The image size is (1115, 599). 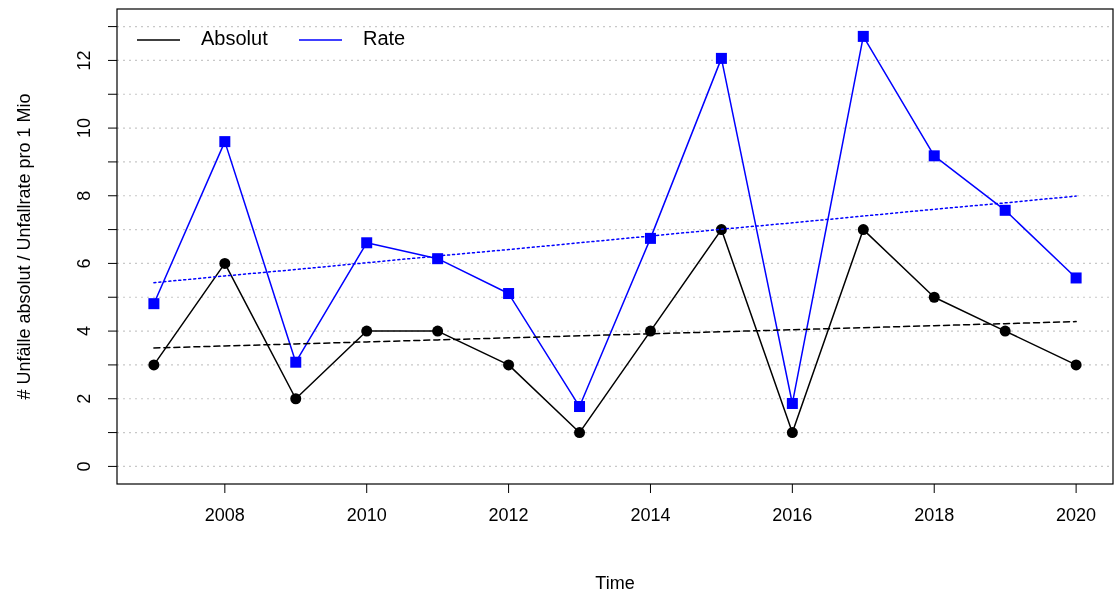 What do you see at coordinates (934, 515) in the screenshot?
I see `x-tick-label: 2018` at bounding box center [934, 515].